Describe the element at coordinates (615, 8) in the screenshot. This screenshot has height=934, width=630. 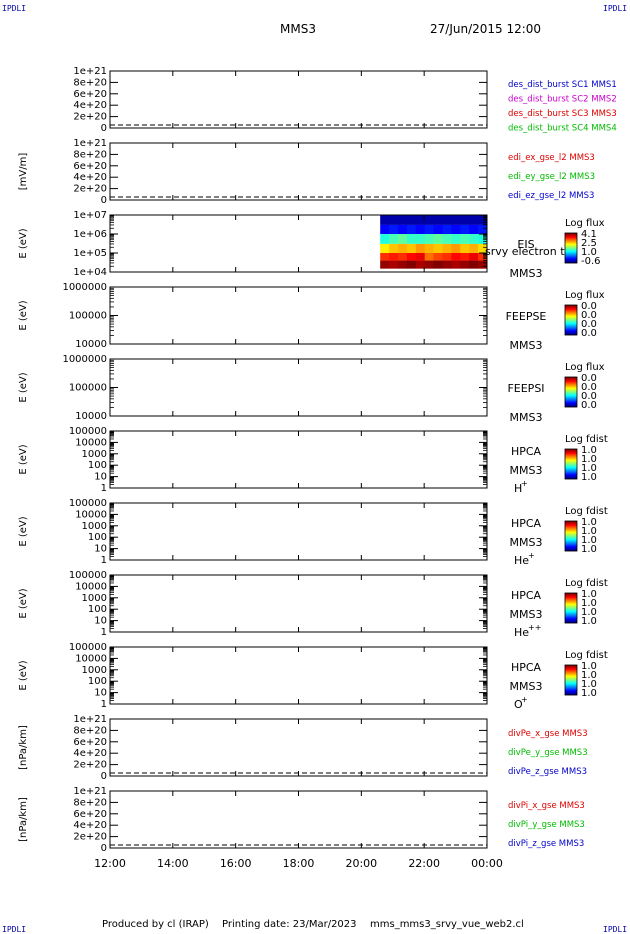
I see `corner-label-top-right: IPDLI` at that location.